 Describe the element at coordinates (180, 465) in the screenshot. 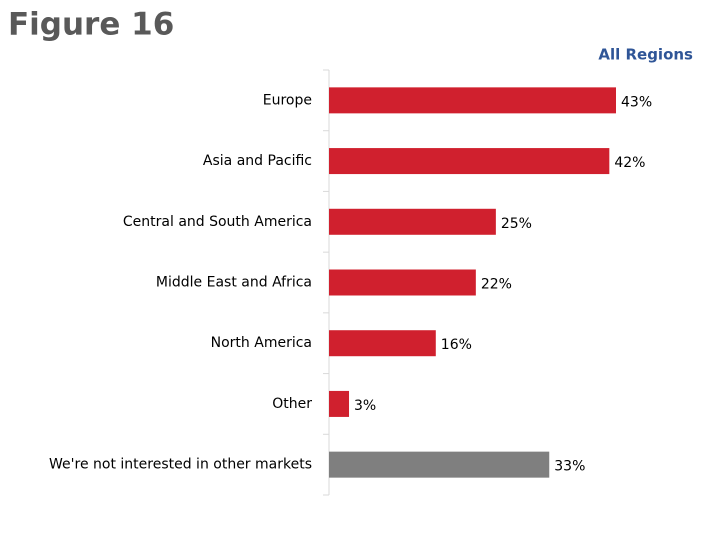

I see `y-tick-label: We're not interested in other markets` at that location.